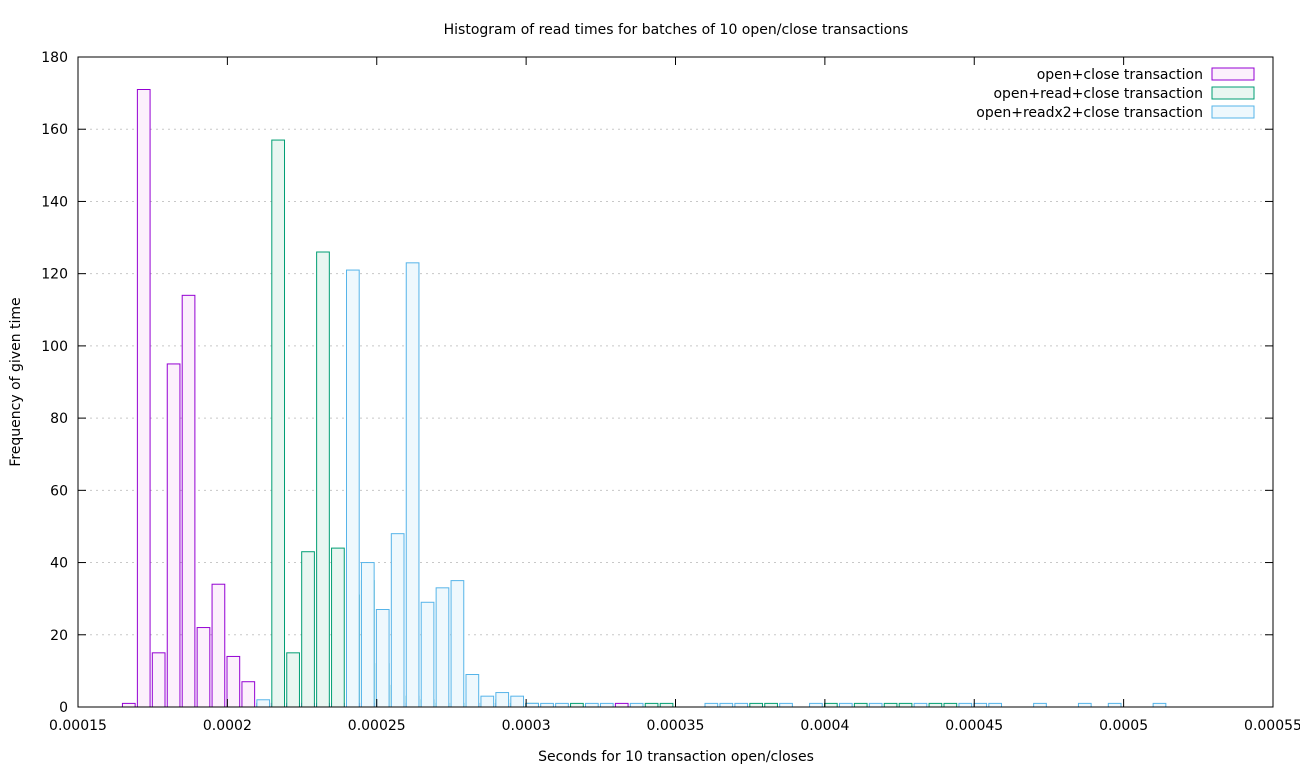  Describe the element at coordinates (59, 564) in the screenshot. I see `y-tick-label: 40` at that location.